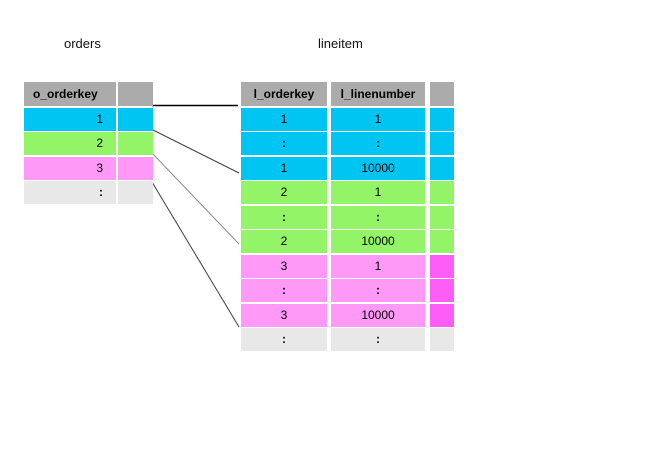 The height and width of the screenshot is (450, 649). I want to click on orders-table-row: 1, so click(88, 119).